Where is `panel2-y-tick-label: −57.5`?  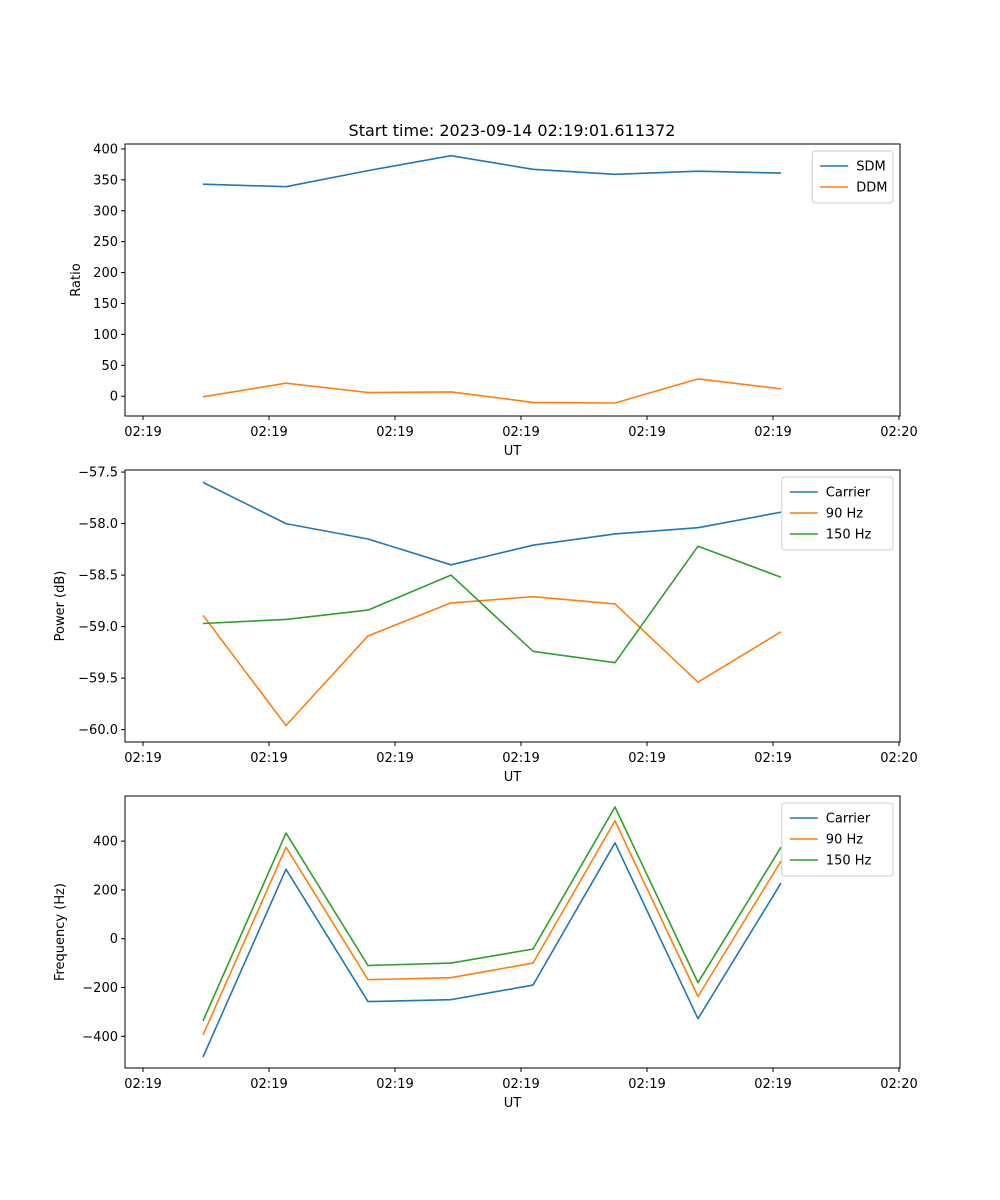
panel2-y-tick-label: −57.5 is located at coordinates (98, 473).